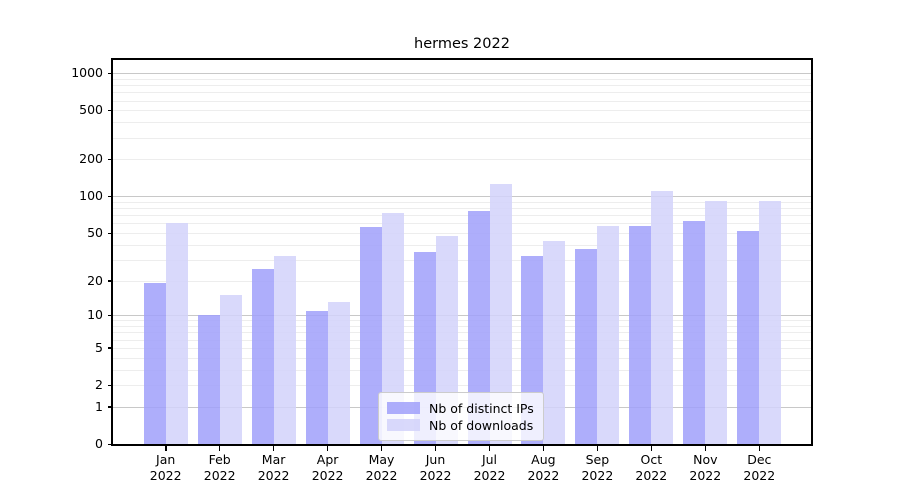 The image size is (900, 500). What do you see at coordinates (403, 408) in the screenshot?
I see `legend-swatch-distinct-ips` at bounding box center [403, 408].